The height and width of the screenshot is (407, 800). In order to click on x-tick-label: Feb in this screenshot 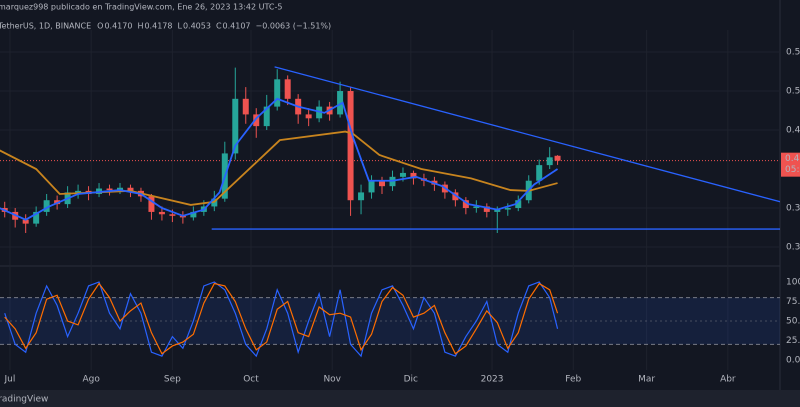, I will do `click(573, 380)`.